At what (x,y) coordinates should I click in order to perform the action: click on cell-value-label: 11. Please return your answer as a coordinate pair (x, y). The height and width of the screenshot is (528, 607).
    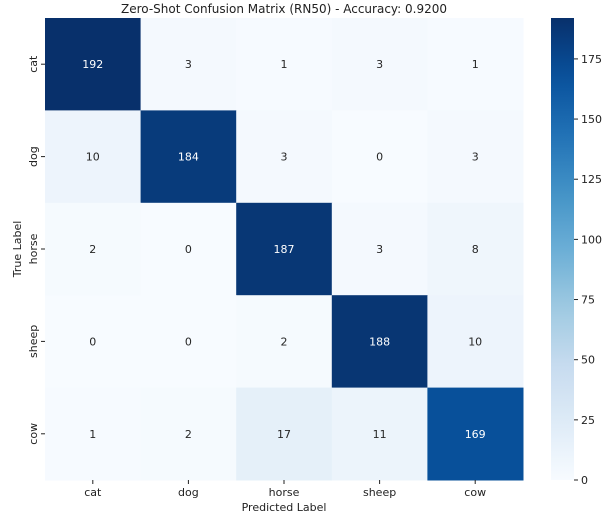
    Looking at the image, I should click on (380, 434).